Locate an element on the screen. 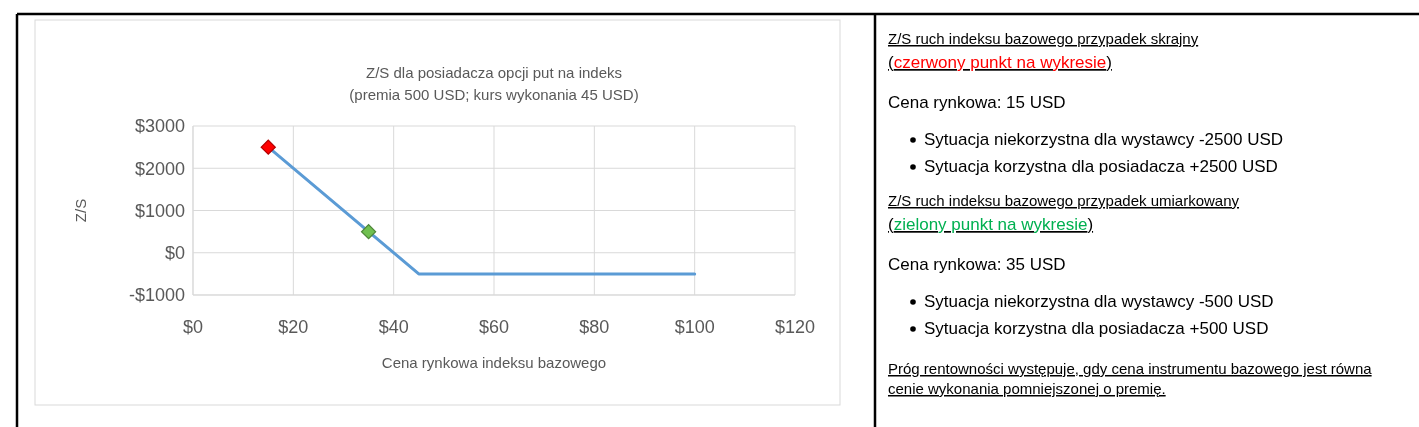 The width and height of the screenshot is (1419, 427). x-tick-label: $120 is located at coordinates (795, 327).